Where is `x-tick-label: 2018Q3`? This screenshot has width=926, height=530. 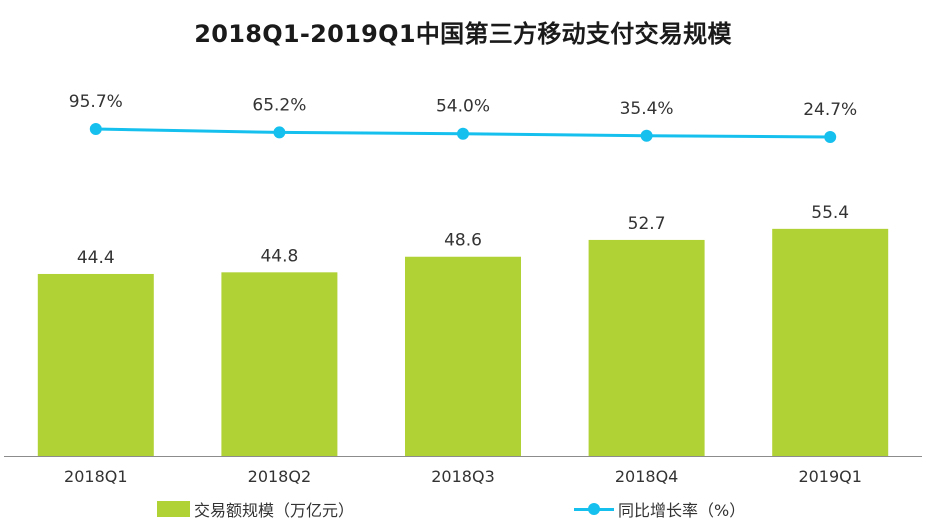 x-tick-label: 2018Q3 is located at coordinates (463, 476).